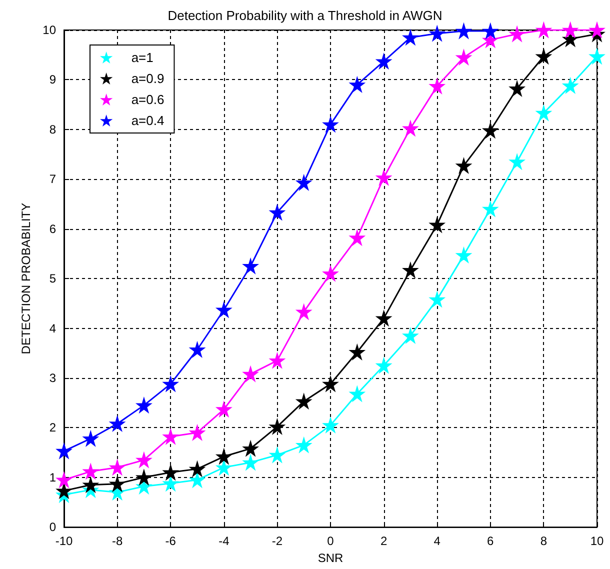 The height and width of the screenshot is (569, 610). Describe the element at coordinates (52, 129) in the screenshot. I see `y-tick-label: 8` at that location.